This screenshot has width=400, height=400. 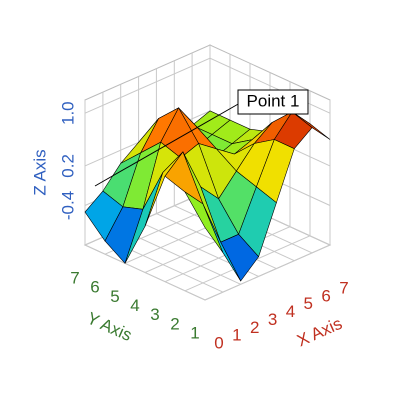 What do you see at coordinates (218, 342) in the screenshot?
I see `x-tick-label: 0` at bounding box center [218, 342].